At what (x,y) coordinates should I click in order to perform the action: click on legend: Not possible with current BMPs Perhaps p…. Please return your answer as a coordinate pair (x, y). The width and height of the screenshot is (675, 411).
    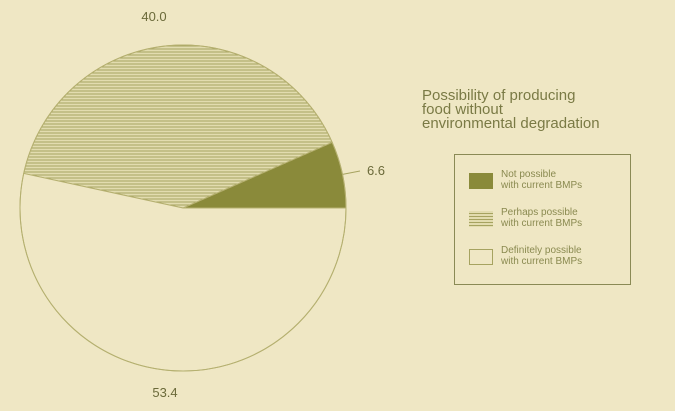
    Looking at the image, I should click on (542, 219).